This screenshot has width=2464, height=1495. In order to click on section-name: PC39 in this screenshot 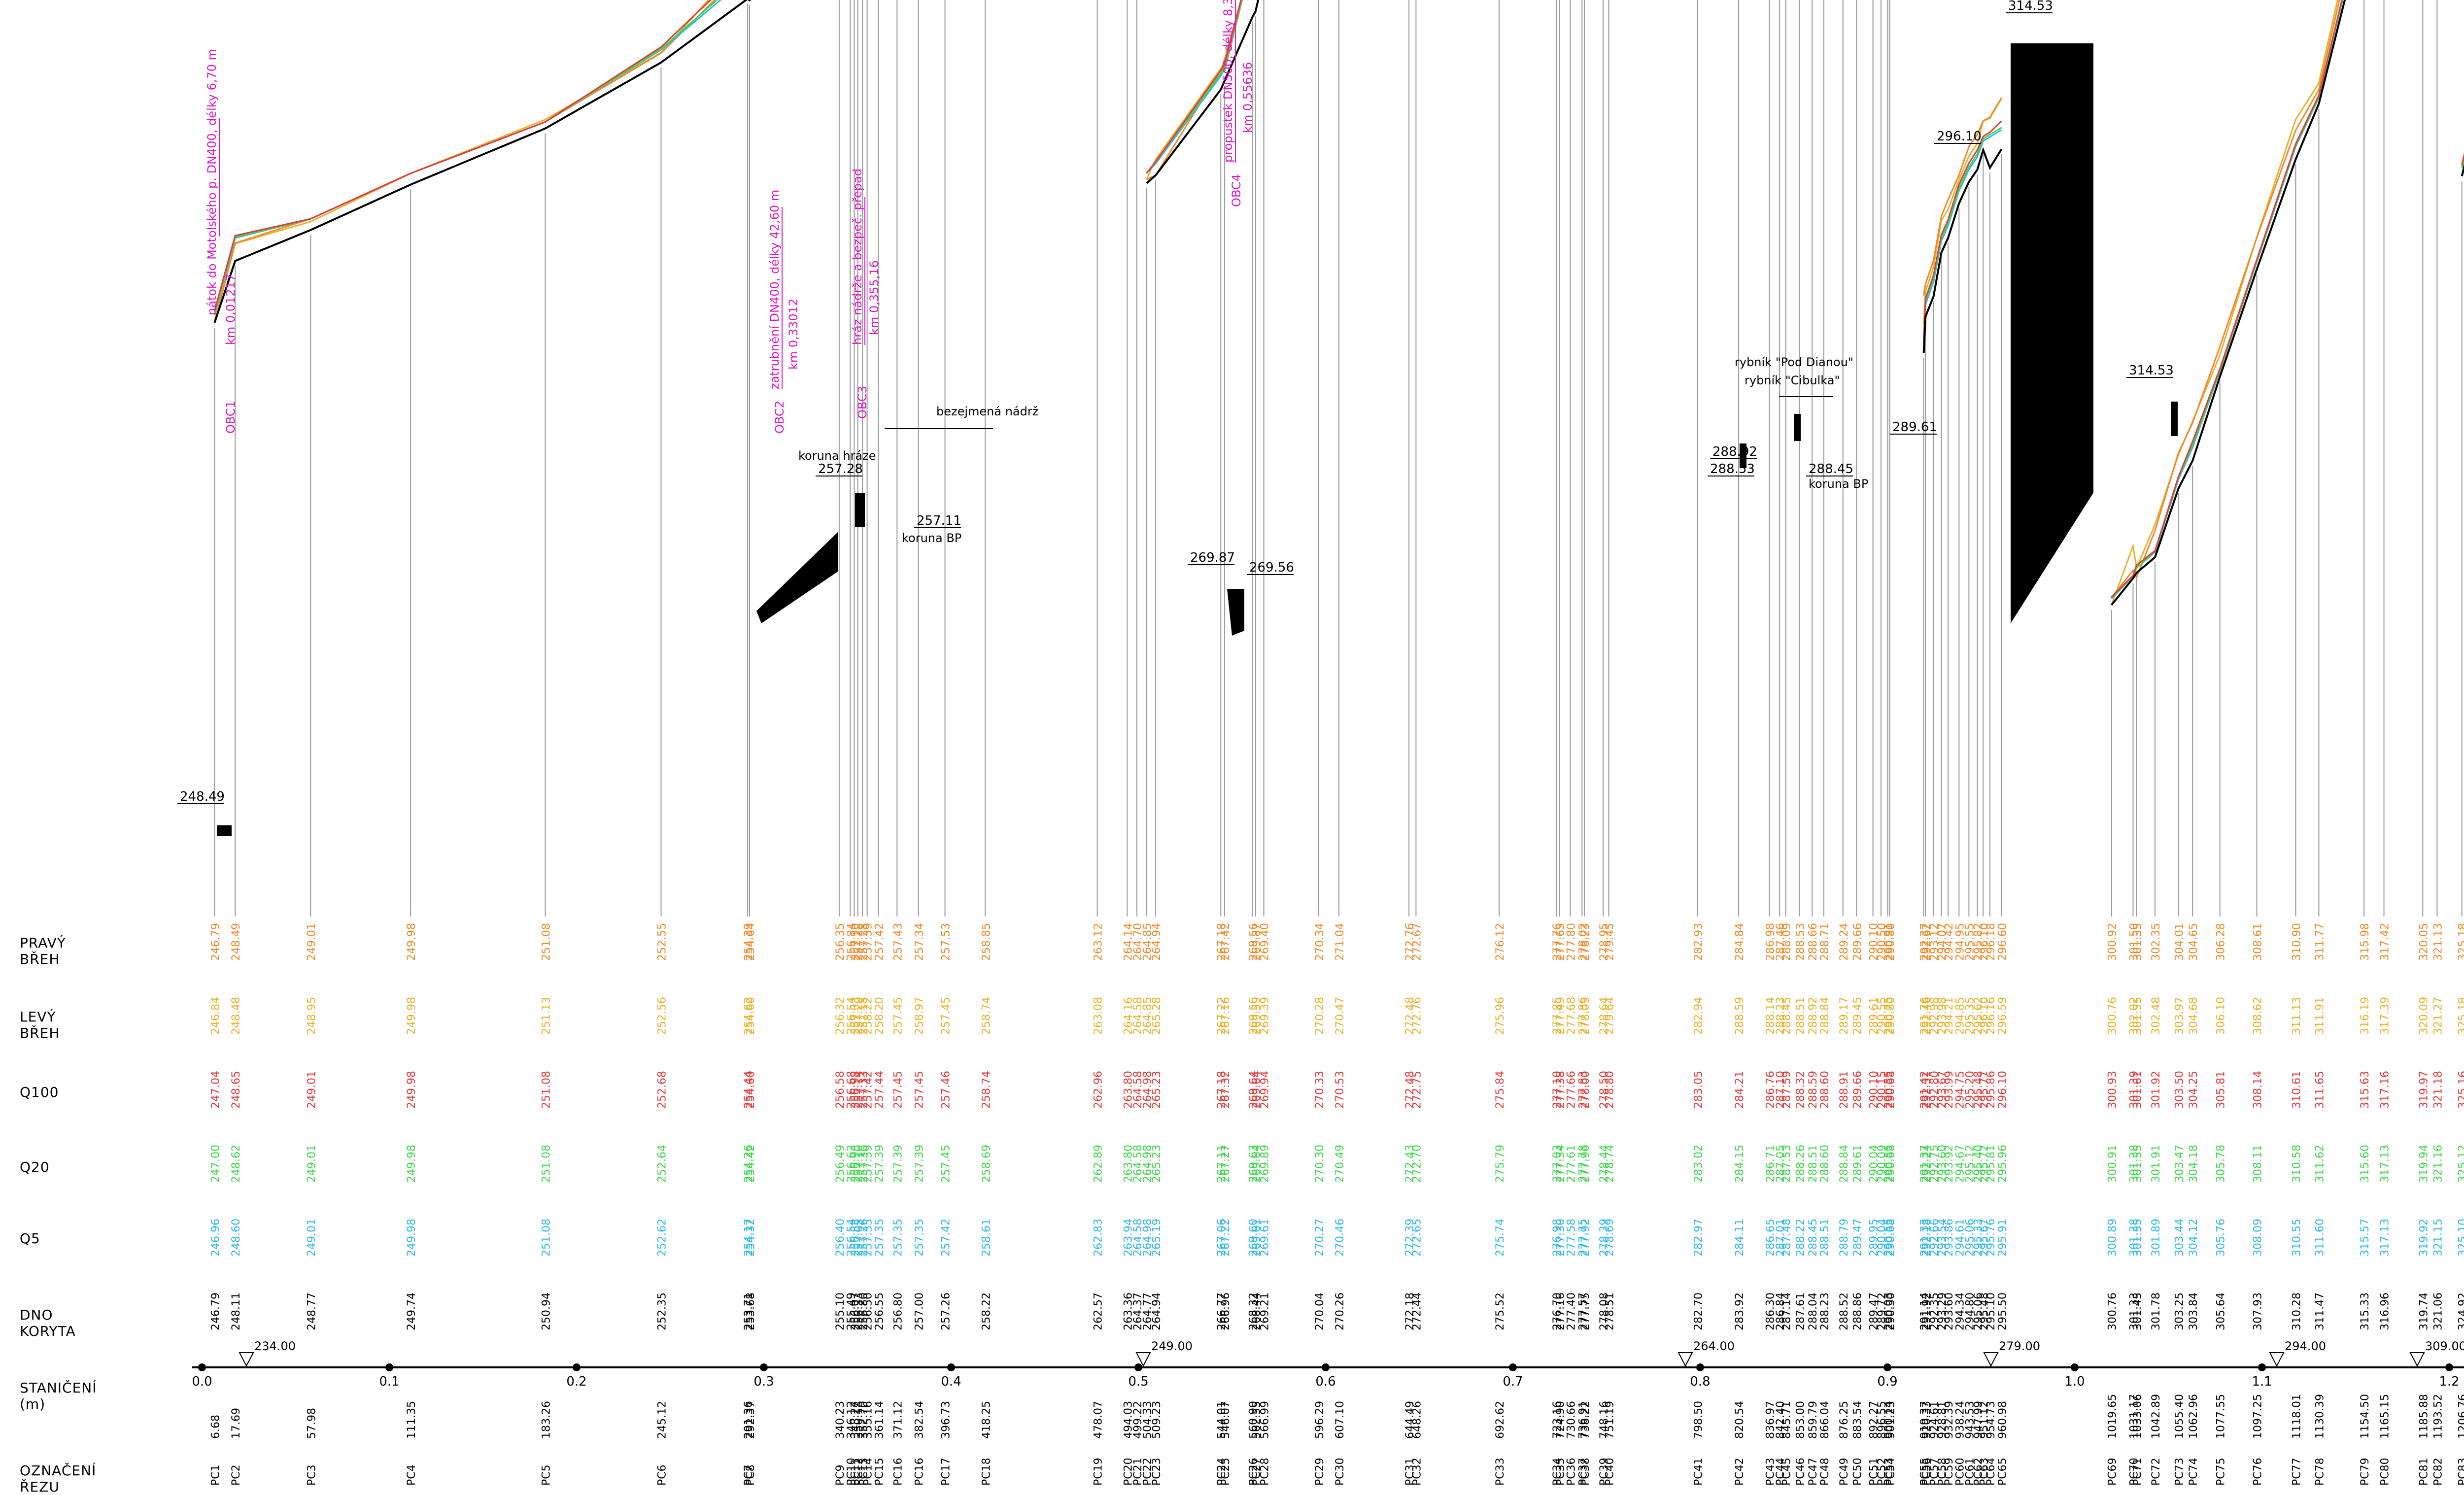, I will do `click(1604, 1472)`.